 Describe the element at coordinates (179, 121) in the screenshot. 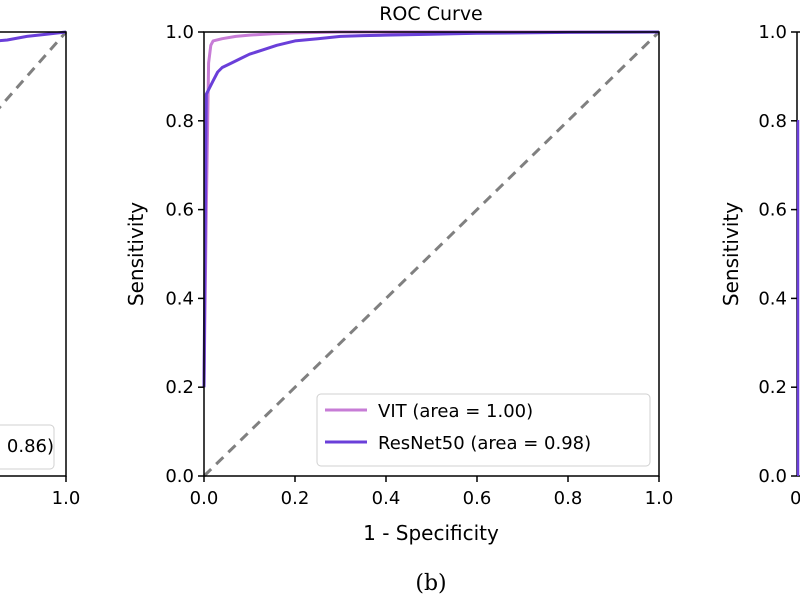

I see `y-tick-label: 0.8` at that location.